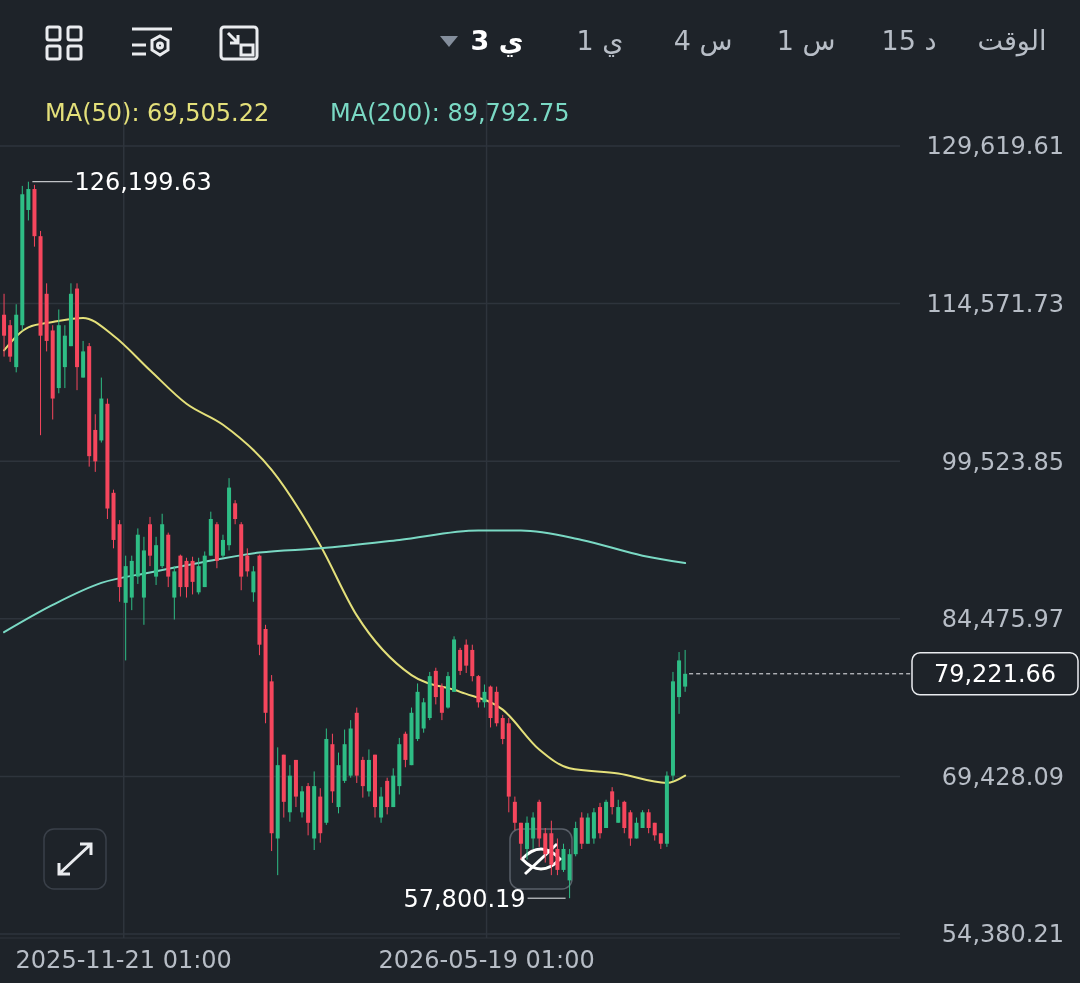 The image size is (1080, 983). Describe the element at coordinates (157, 113) in the screenshot. I see `text: MA(50): 69,505.22` at that location.